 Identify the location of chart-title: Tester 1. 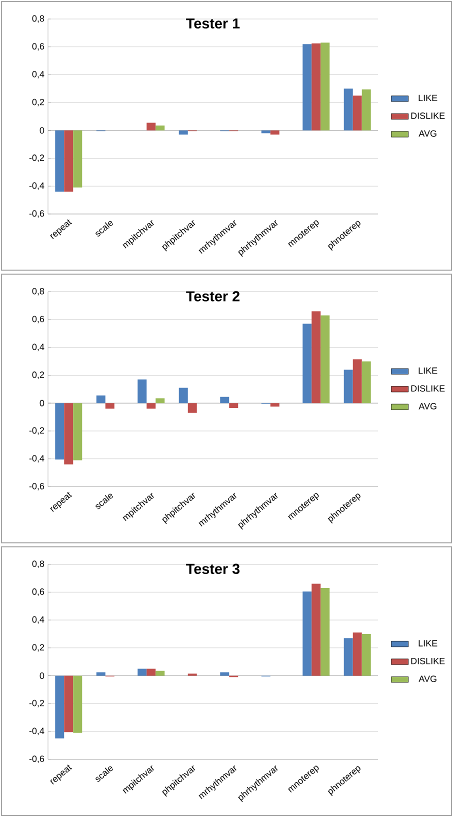
(213, 23).